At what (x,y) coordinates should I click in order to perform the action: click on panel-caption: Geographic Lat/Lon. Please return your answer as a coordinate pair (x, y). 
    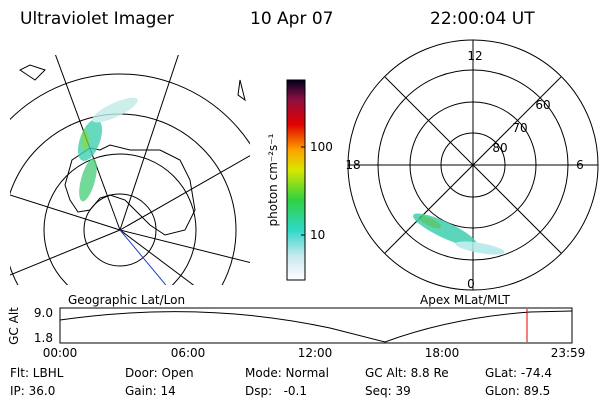
    Looking at the image, I should click on (126, 300).